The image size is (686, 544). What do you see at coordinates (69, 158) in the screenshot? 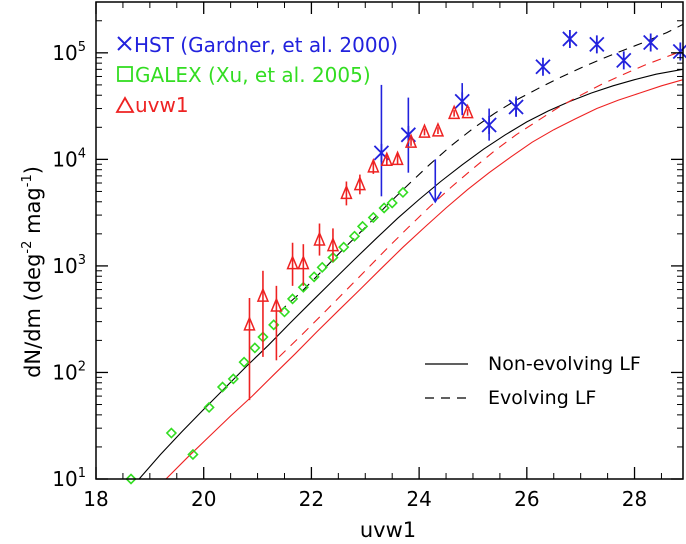
I see `y-tick-label: 10⁴` at bounding box center [69, 158].